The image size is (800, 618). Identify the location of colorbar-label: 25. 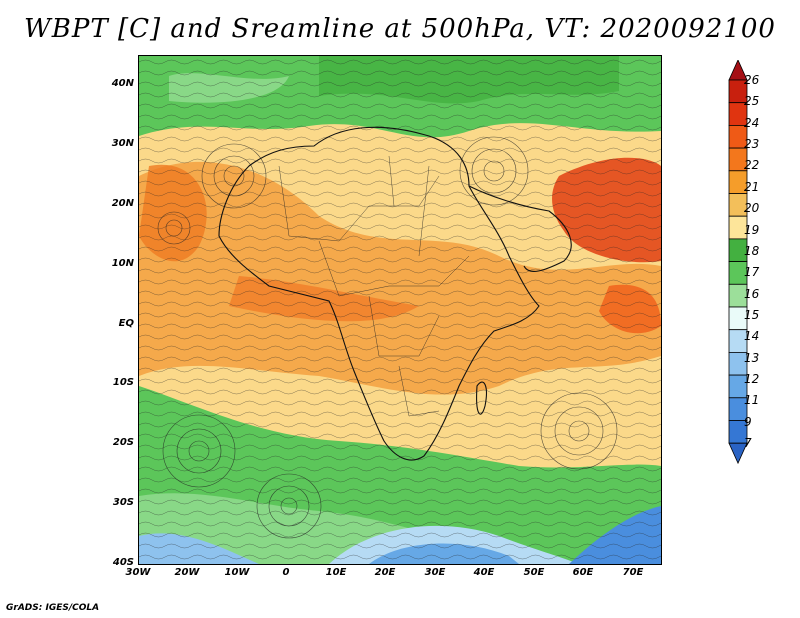
(752, 101).